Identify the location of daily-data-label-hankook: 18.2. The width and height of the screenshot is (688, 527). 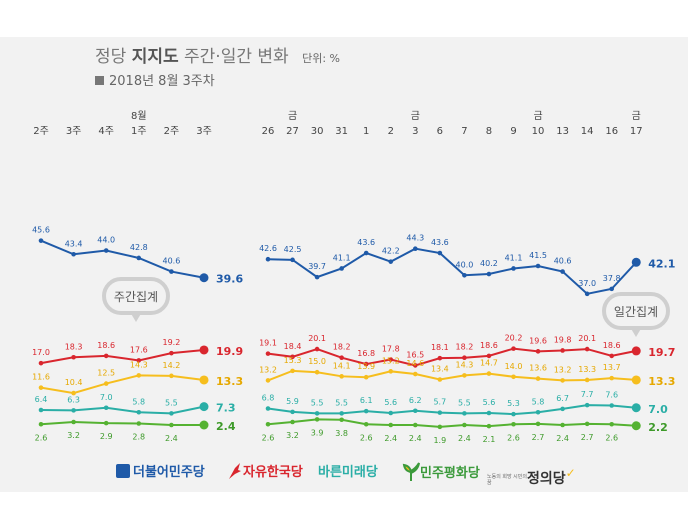
(342, 347).